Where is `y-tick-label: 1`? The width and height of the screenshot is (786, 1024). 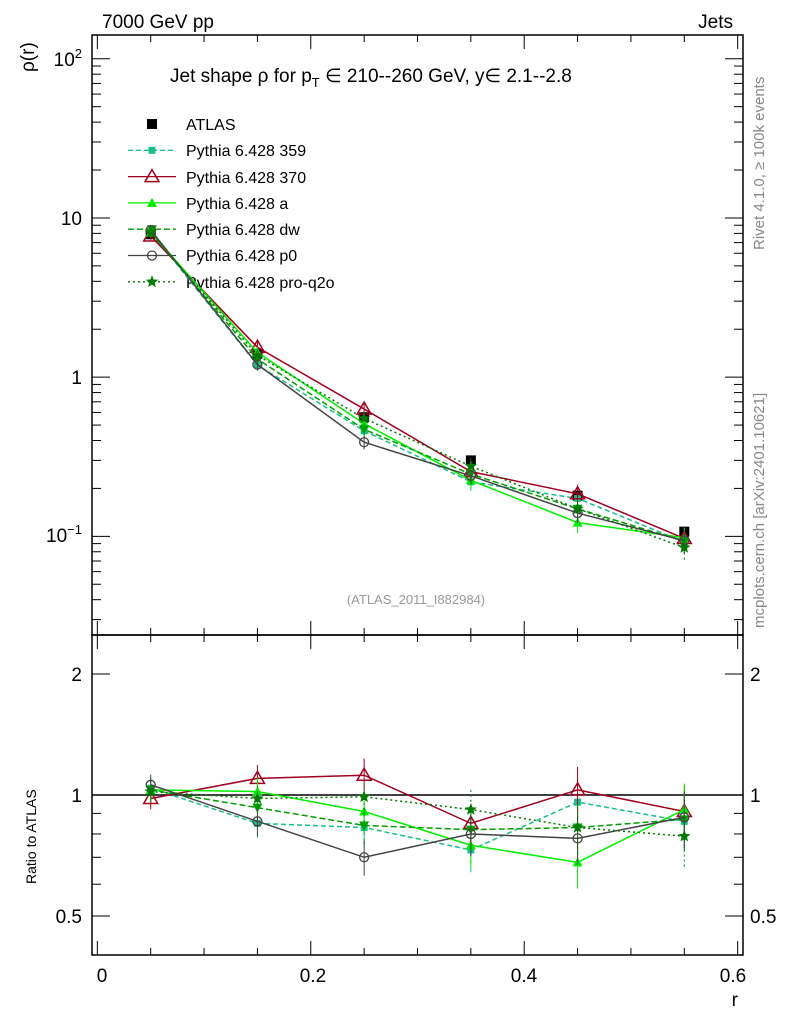
y-tick-label: 1 is located at coordinates (76, 378).